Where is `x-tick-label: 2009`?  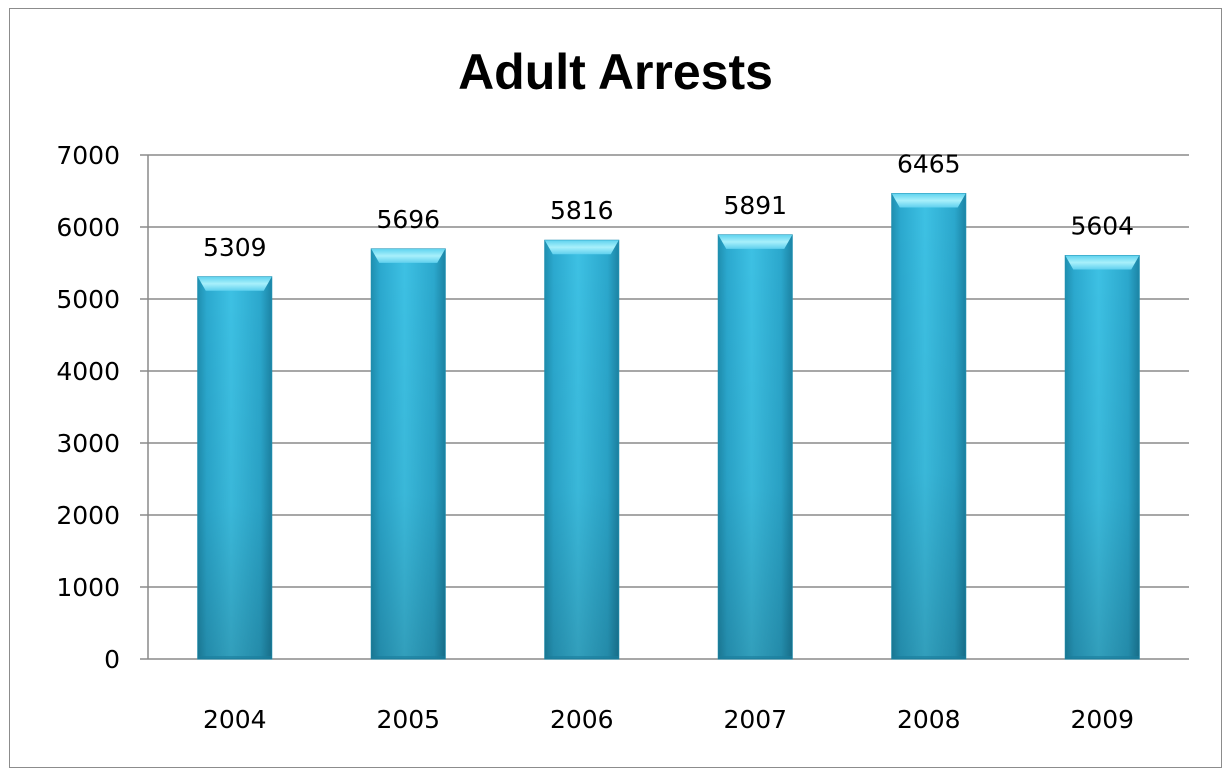 x-tick-label: 2009 is located at coordinates (1102, 719).